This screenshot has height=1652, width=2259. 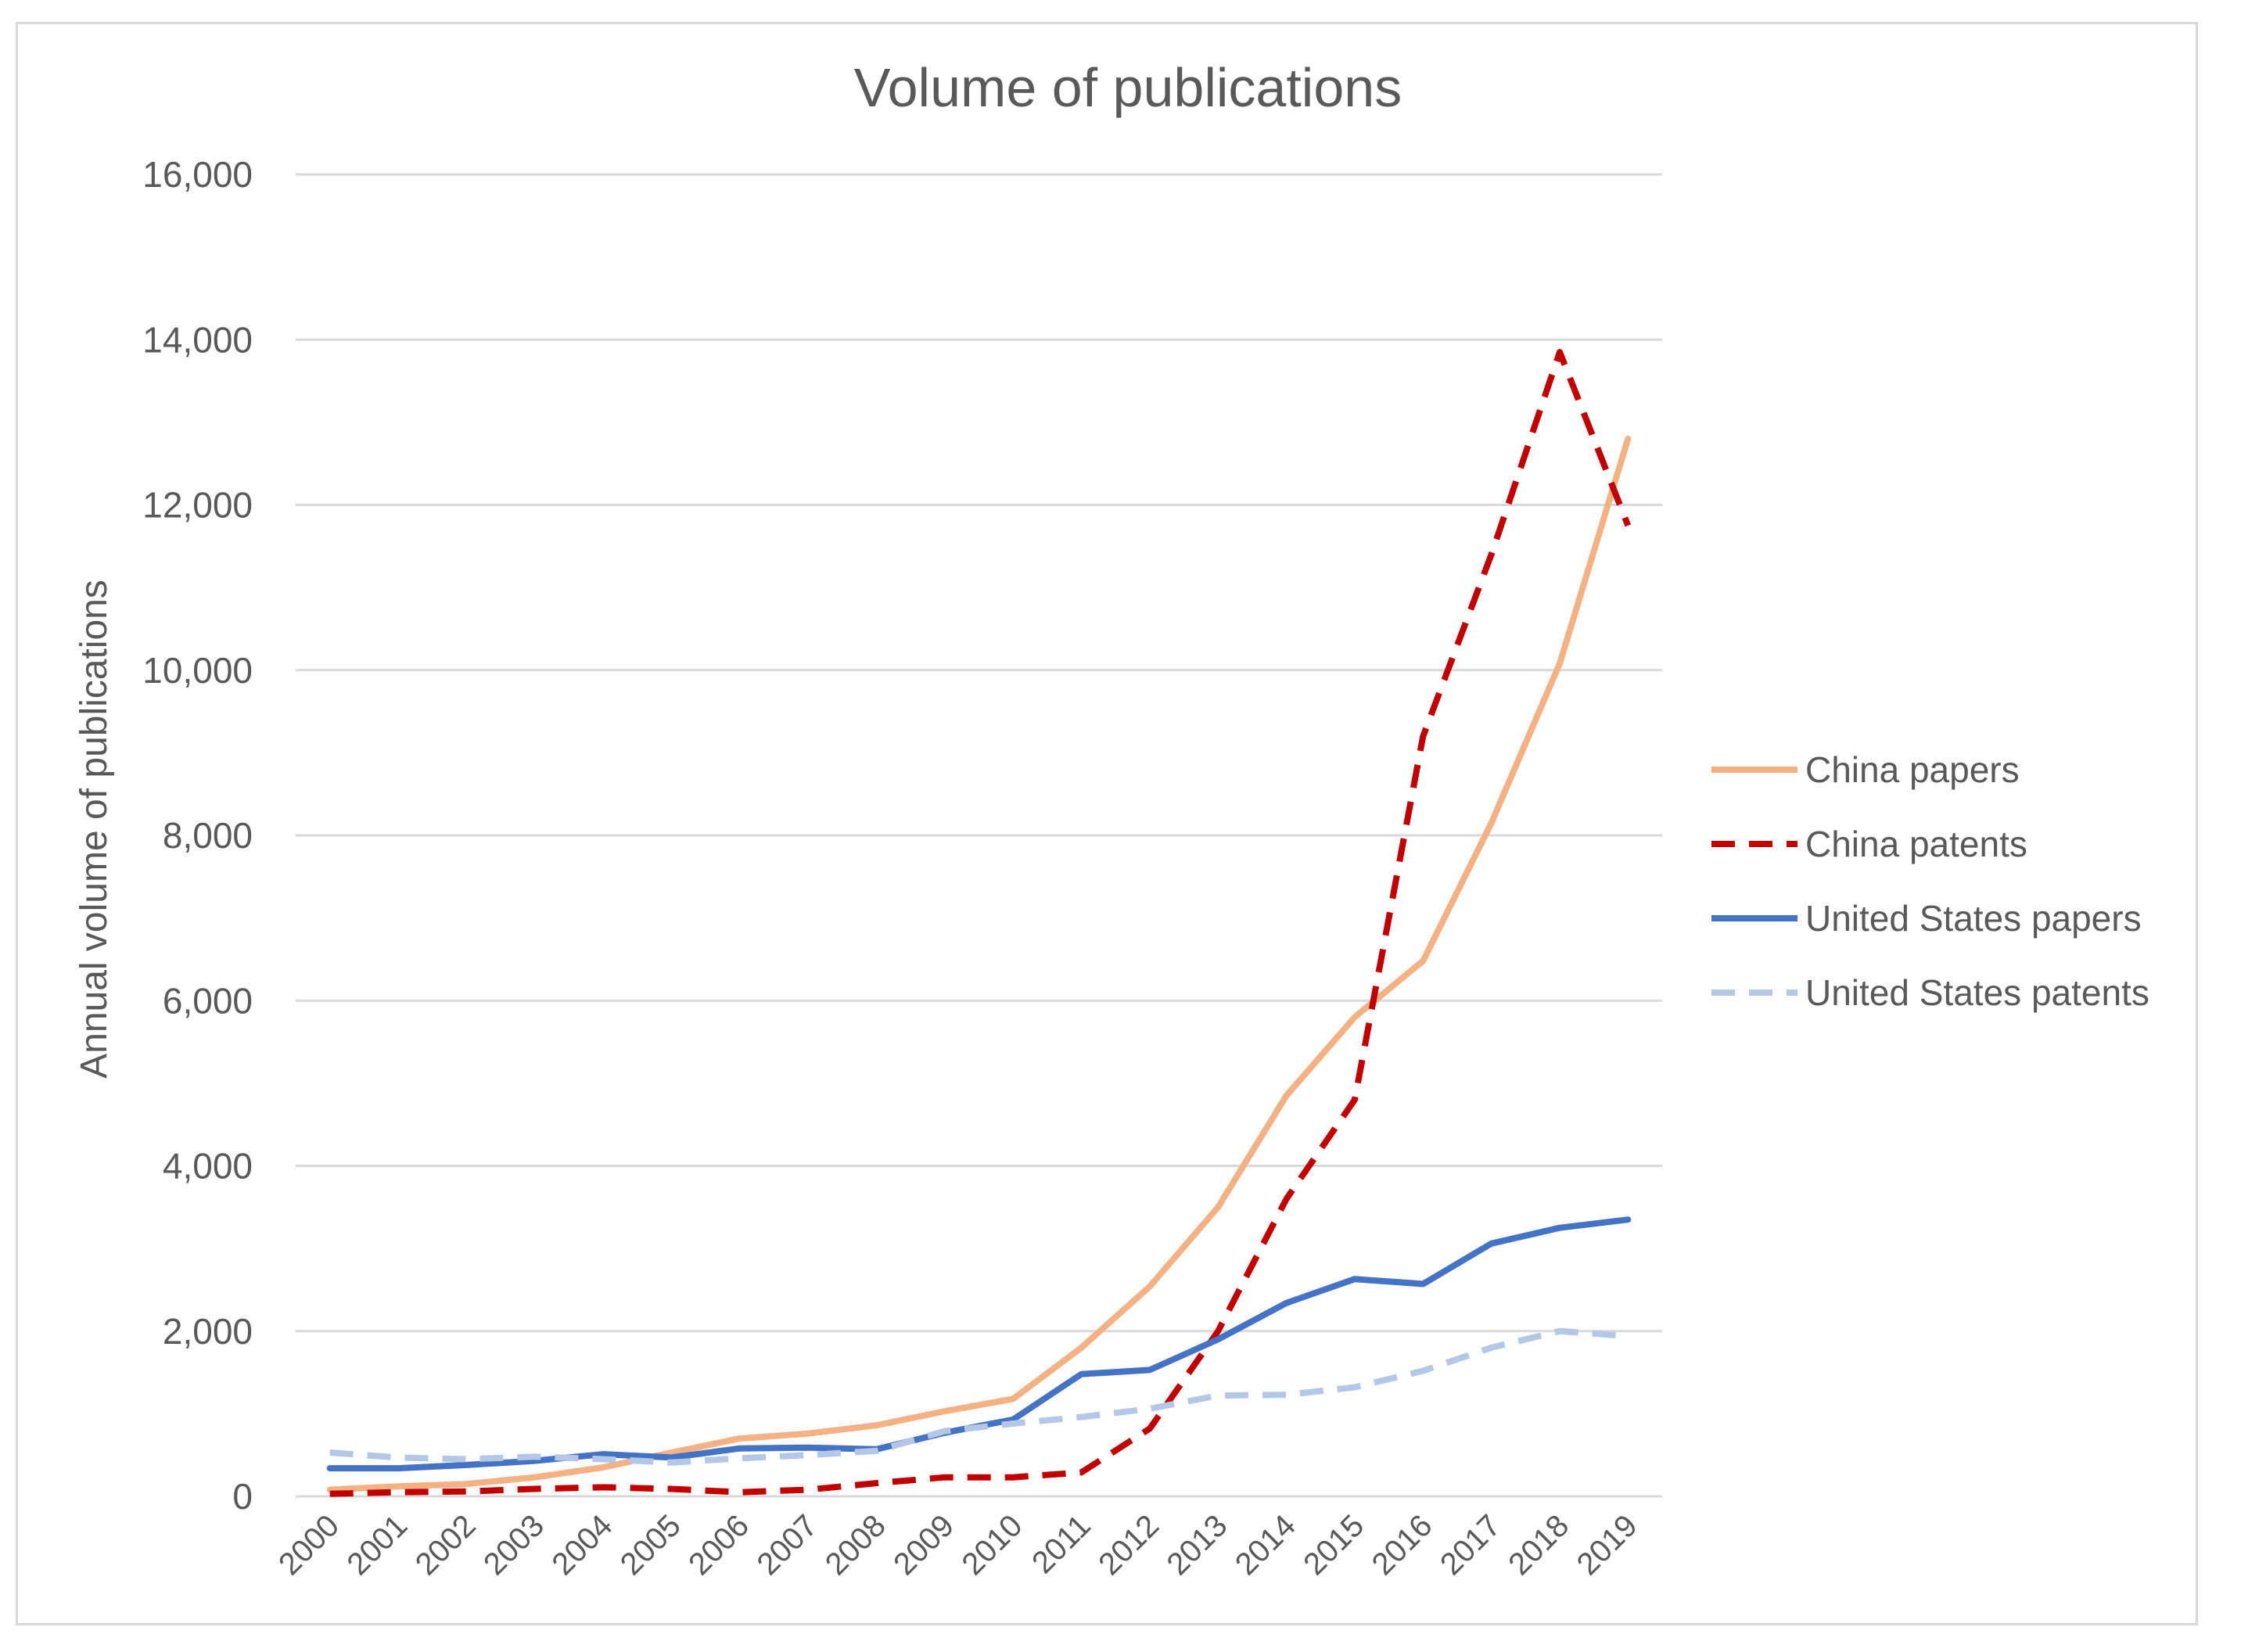 What do you see at coordinates (582, 1545) in the screenshot?
I see `x-tick-label: 2004` at bounding box center [582, 1545].